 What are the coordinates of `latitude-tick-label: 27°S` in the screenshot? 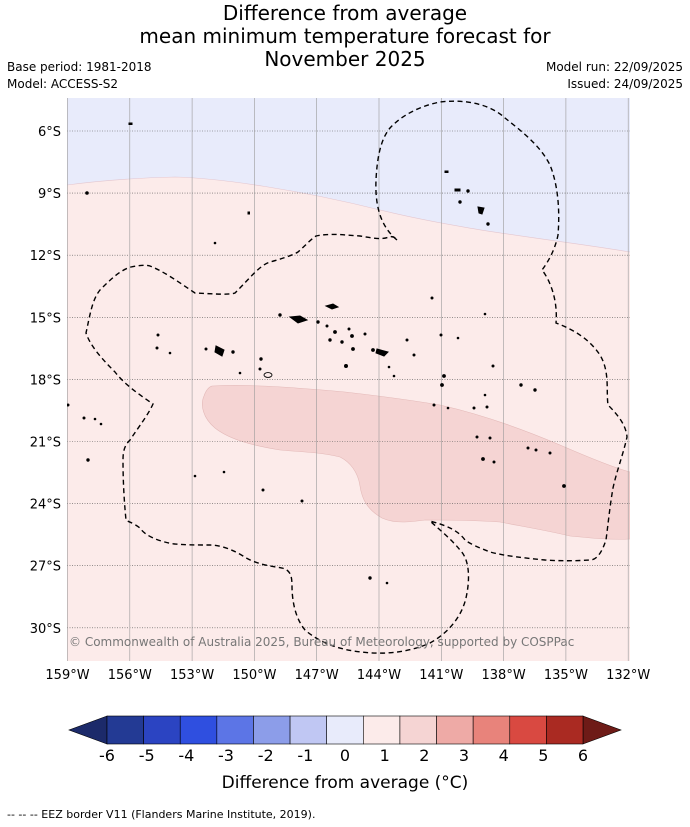 It's located at (45, 567).